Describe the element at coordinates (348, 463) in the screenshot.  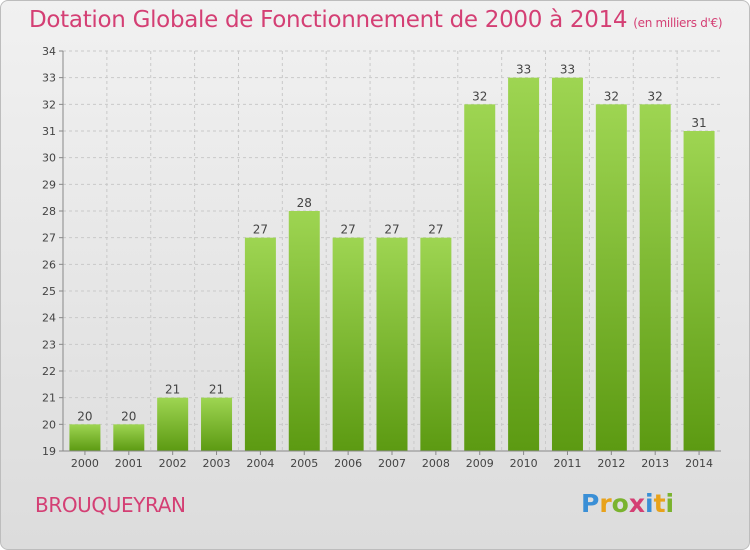
I see `x-tick-label: 2006` at that location.